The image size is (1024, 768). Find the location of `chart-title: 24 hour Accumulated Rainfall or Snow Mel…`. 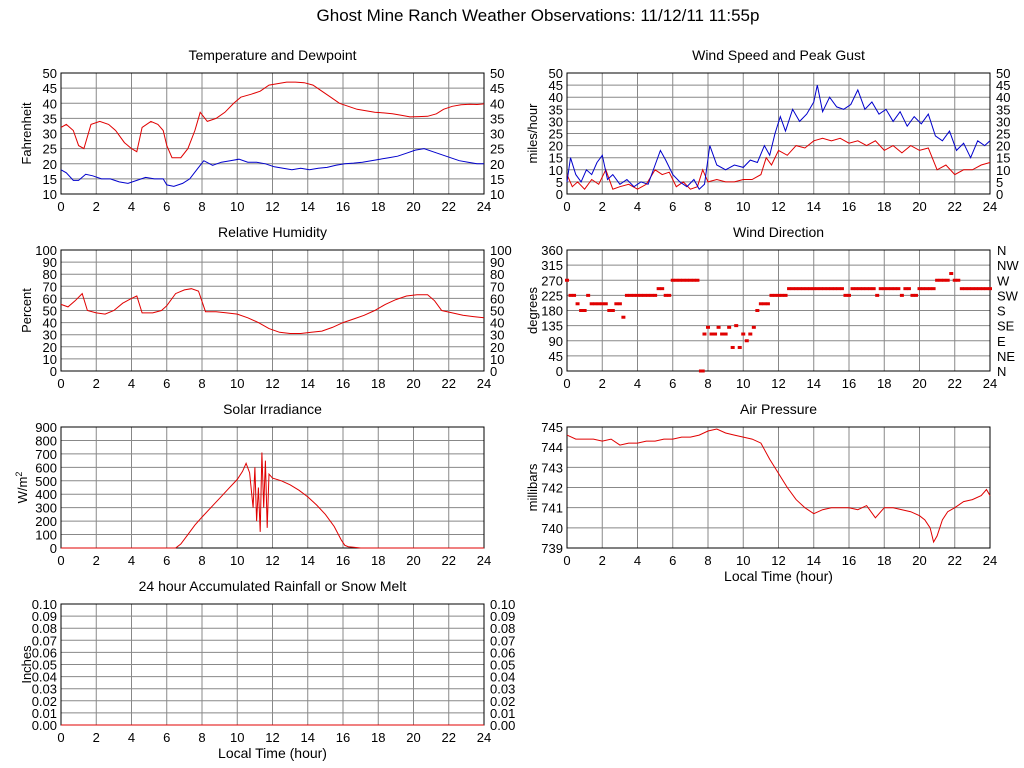

chart-title: 24 hour Accumulated Rainfall or Snow Mel… is located at coordinates (273, 586).